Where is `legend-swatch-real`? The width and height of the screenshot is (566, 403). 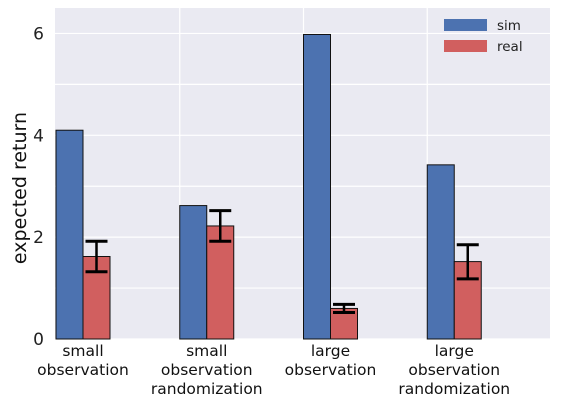
legend-swatch-real is located at coordinates (465, 46).